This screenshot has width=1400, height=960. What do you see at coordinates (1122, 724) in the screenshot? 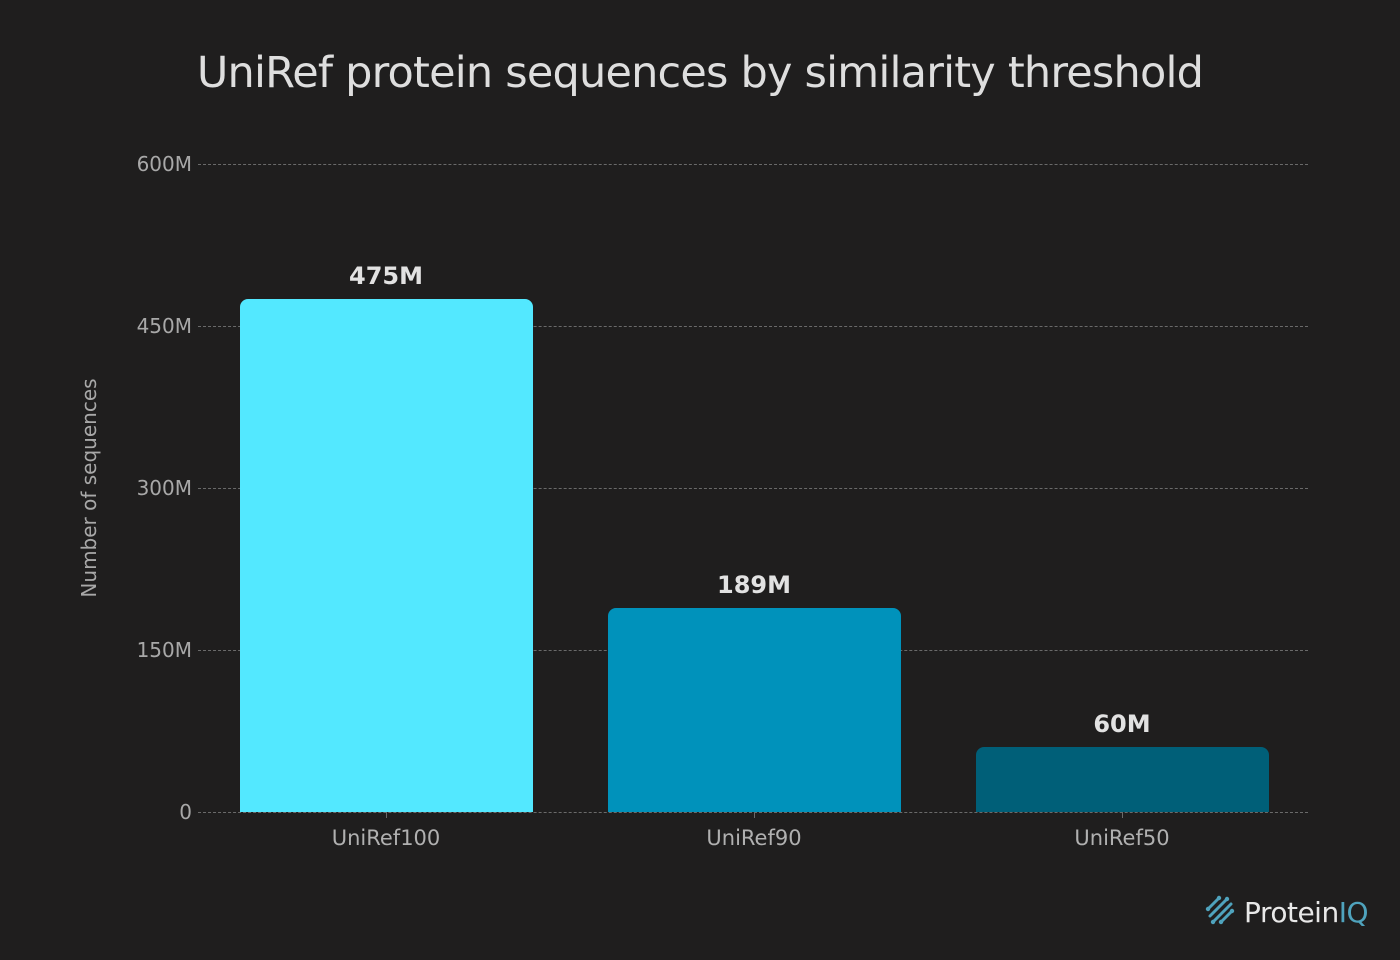
I see `bar-value-label: 60M` at bounding box center [1122, 724].